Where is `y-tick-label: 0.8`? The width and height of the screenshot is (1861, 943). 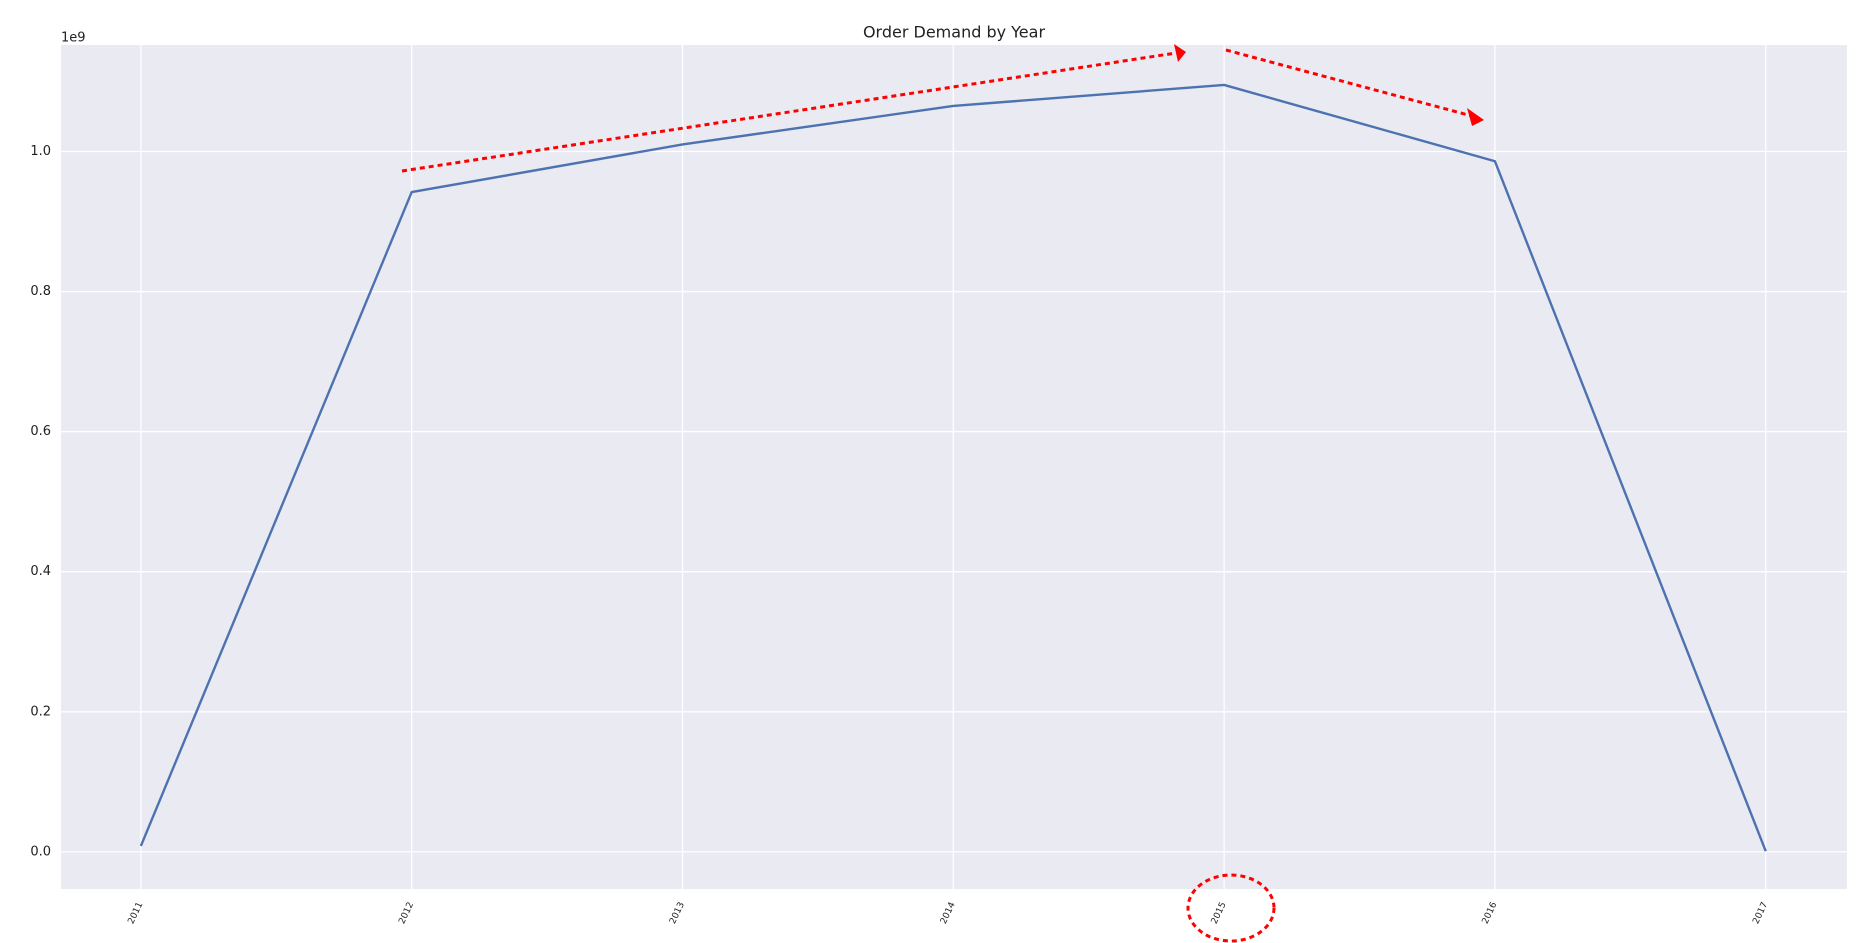 y-tick-label: 0.8 is located at coordinates (40, 291).